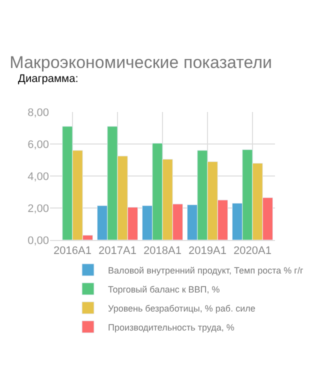  I want to click on x-tick-label: 2018A1, so click(163, 251).